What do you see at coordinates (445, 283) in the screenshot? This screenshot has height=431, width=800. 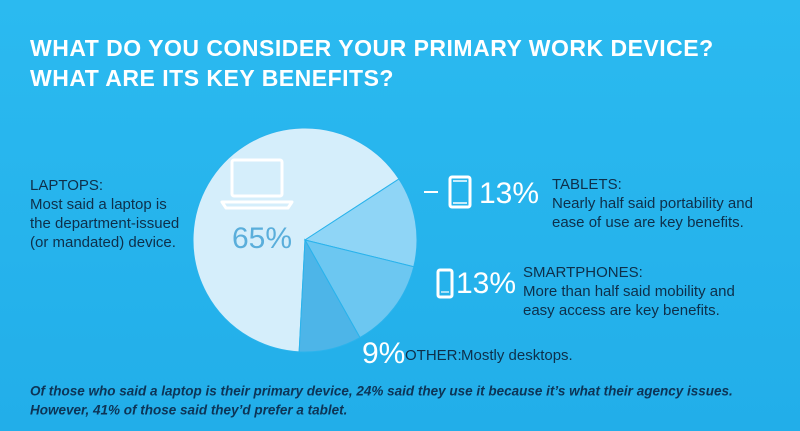 I see `phone-icon` at bounding box center [445, 283].